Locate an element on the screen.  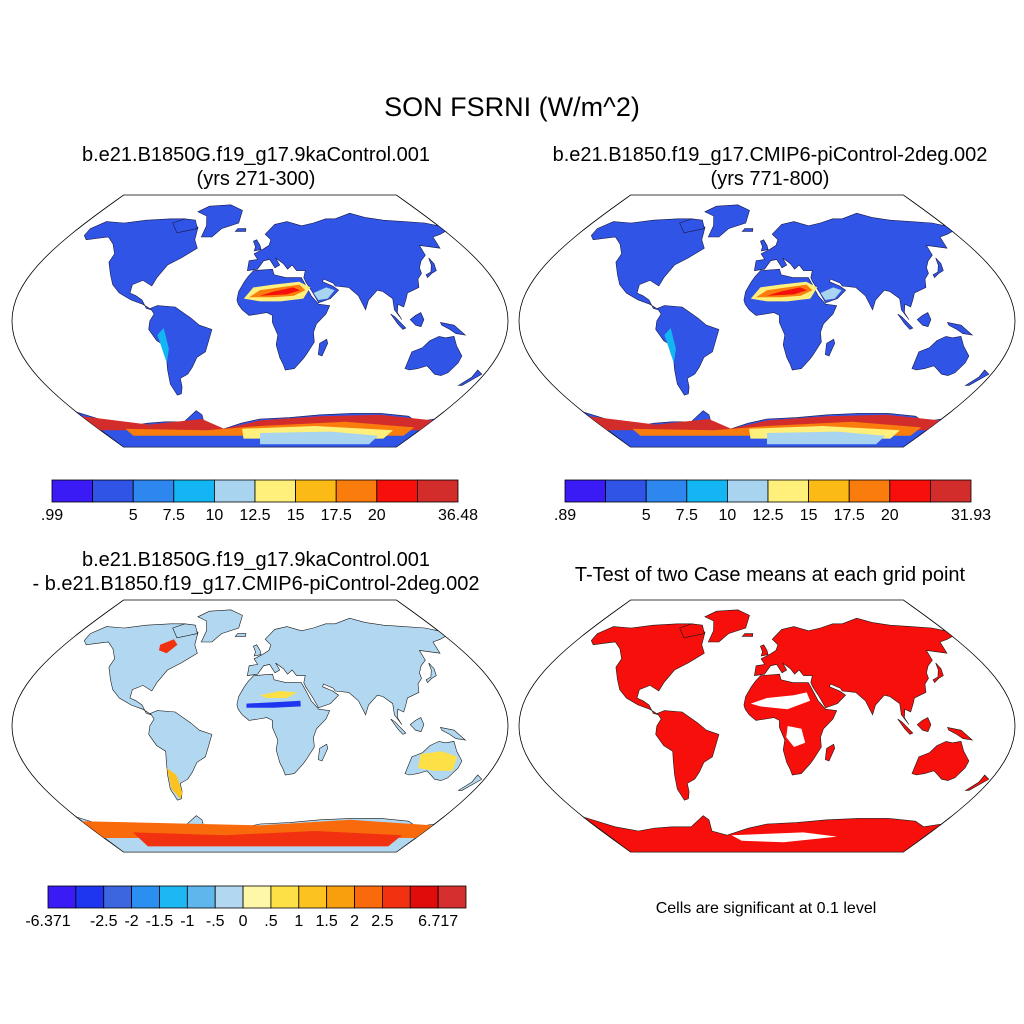
colorbar-tick-label: 10 is located at coordinates (215, 515).